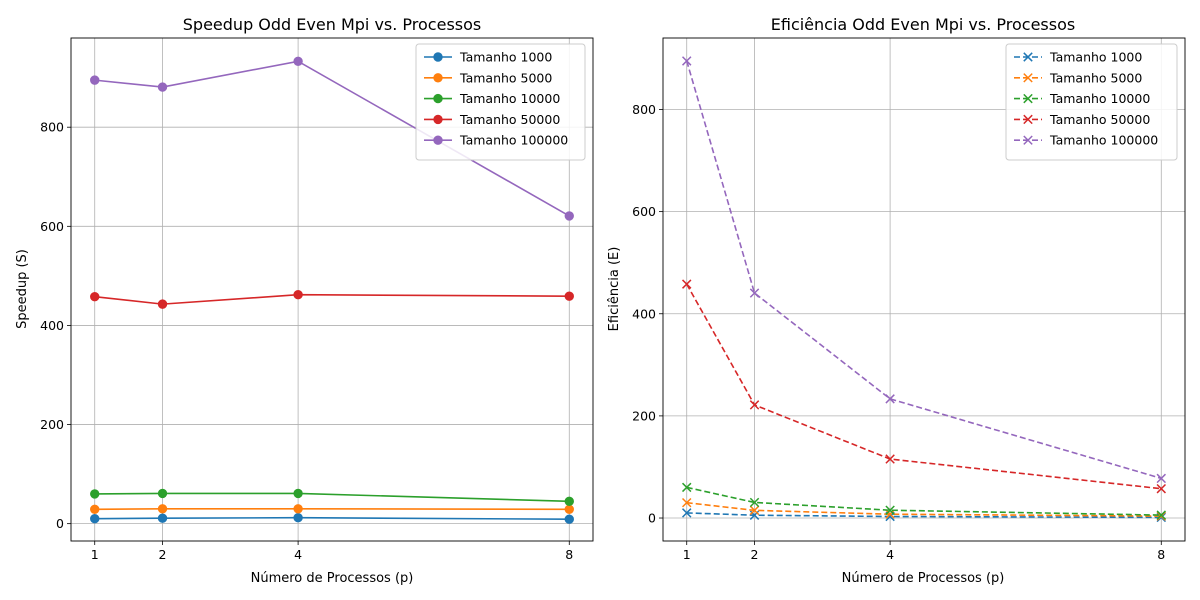 This screenshot has width=1200, height=600. I want to click on efficiency-x-tick-label: 8, so click(1161, 554).